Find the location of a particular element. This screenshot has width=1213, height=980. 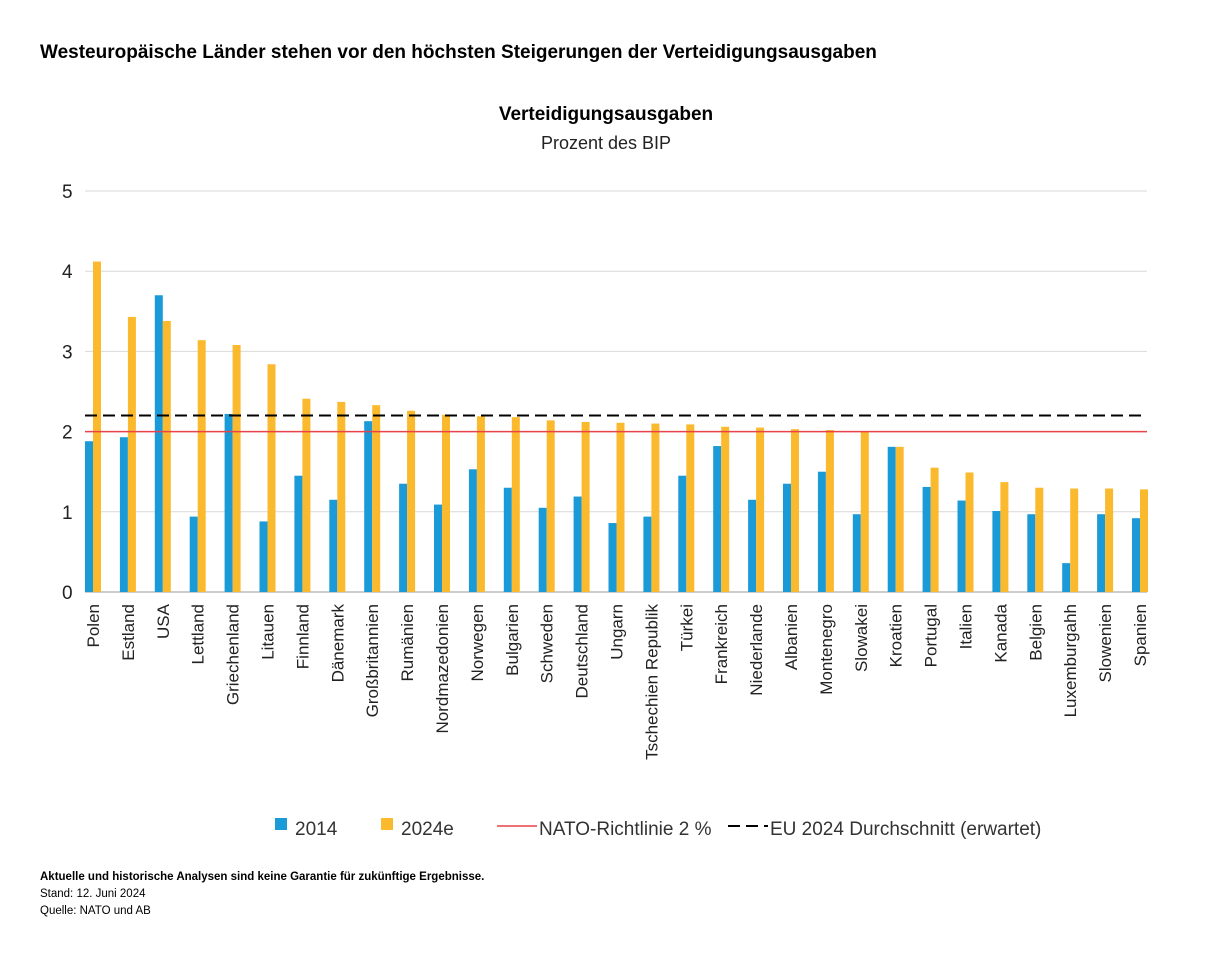

x-tick-label: Schweden is located at coordinates (547, 643).